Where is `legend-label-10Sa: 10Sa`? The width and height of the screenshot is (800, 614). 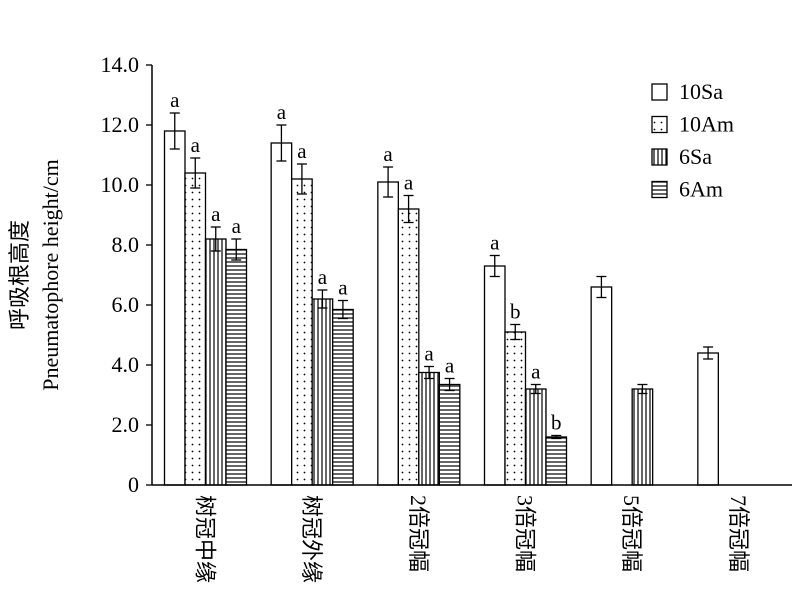 legend-label-10Sa: 10Sa is located at coordinates (701, 91).